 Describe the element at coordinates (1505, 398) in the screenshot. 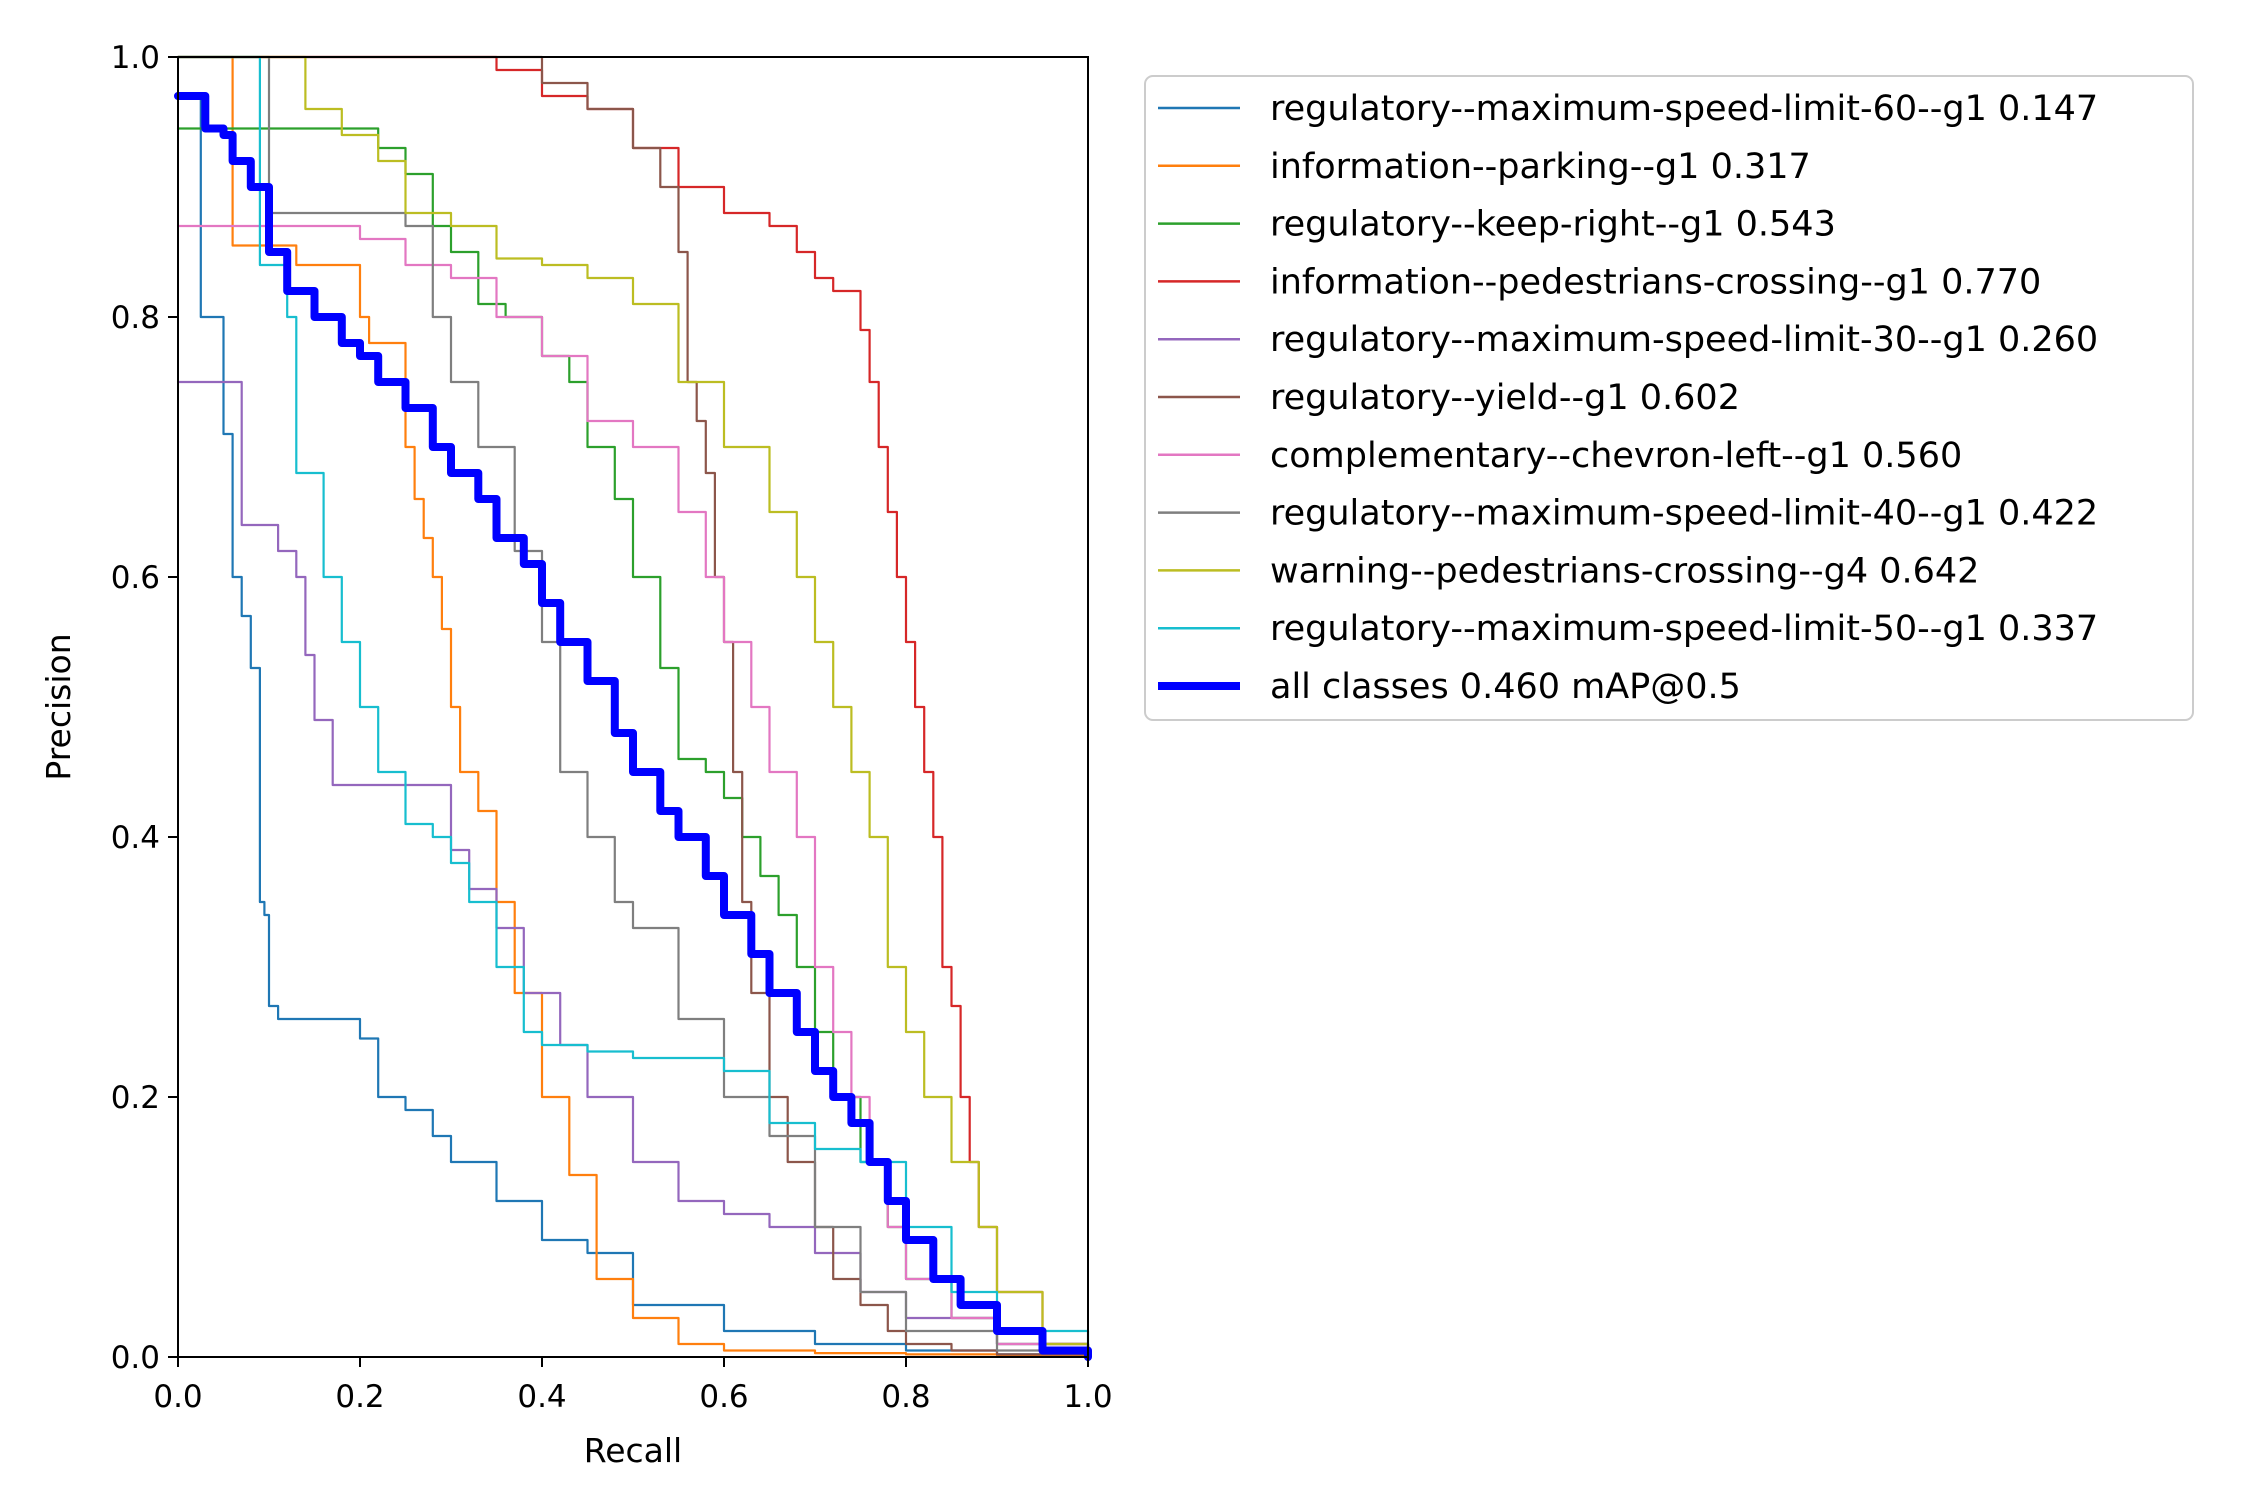

I see `legend-label: regulatory--yield--g1 0.602` at that location.